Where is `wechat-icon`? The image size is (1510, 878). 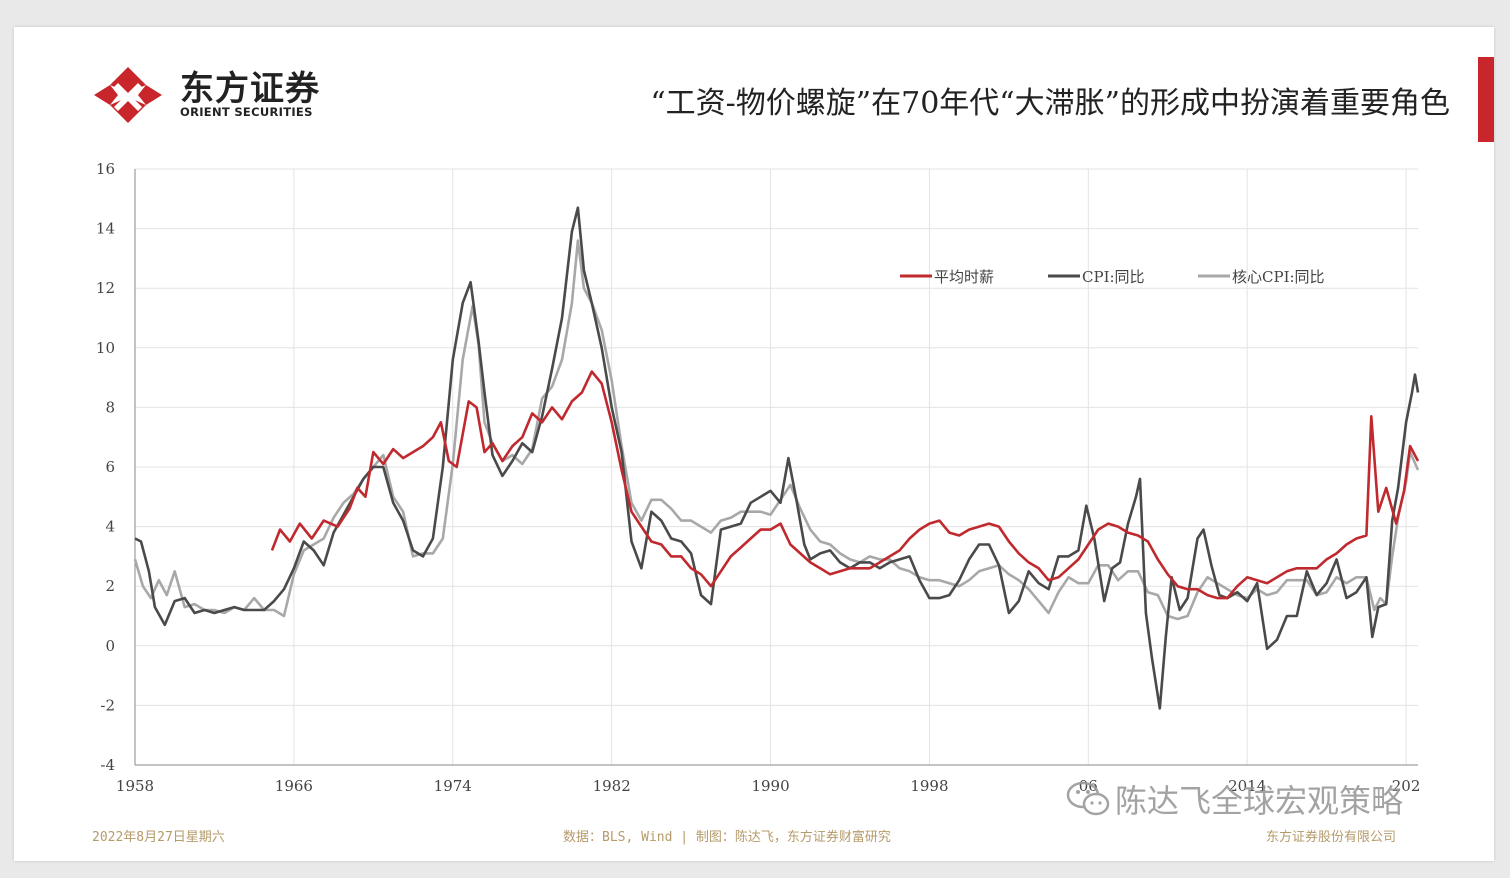
wechat-icon is located at coordinates (1088, 798).